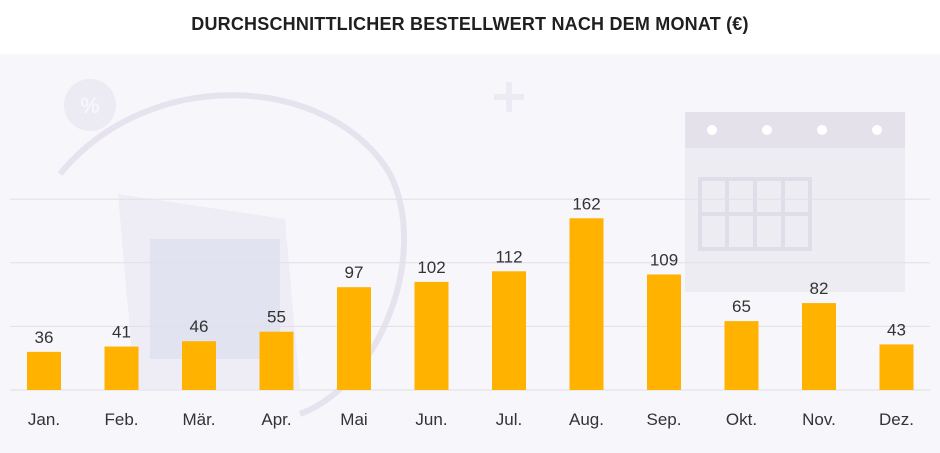  I want to click on percent-icon: %, so click(90, 105).